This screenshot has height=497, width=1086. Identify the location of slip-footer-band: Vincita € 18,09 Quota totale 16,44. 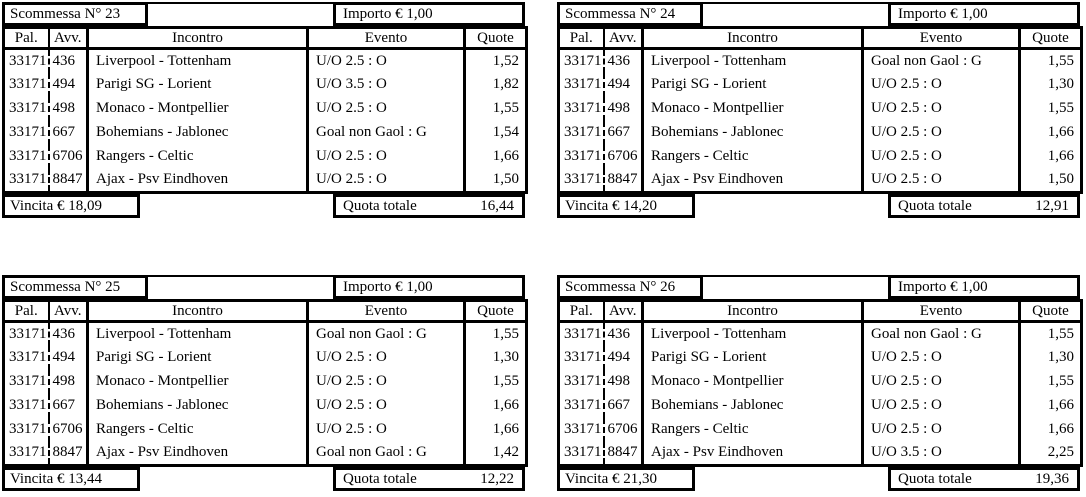
(263, 206).